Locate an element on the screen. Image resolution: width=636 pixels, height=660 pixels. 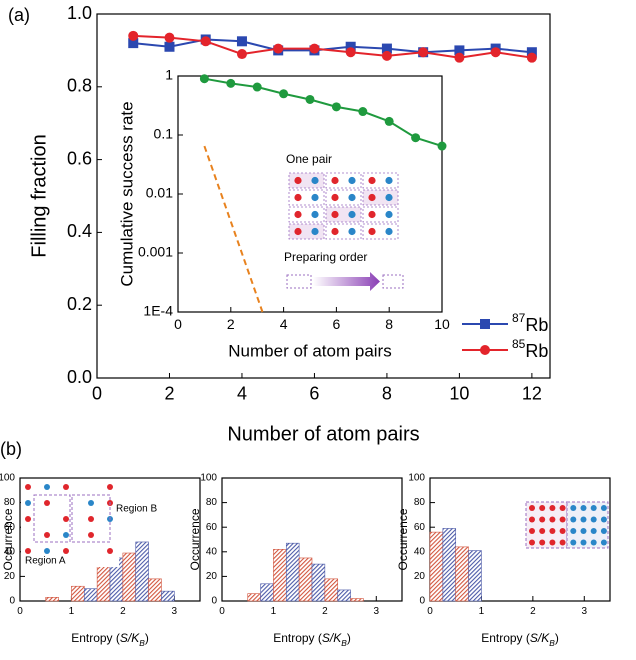
x-tick-label: 8 is located at coordinates (387, 393).